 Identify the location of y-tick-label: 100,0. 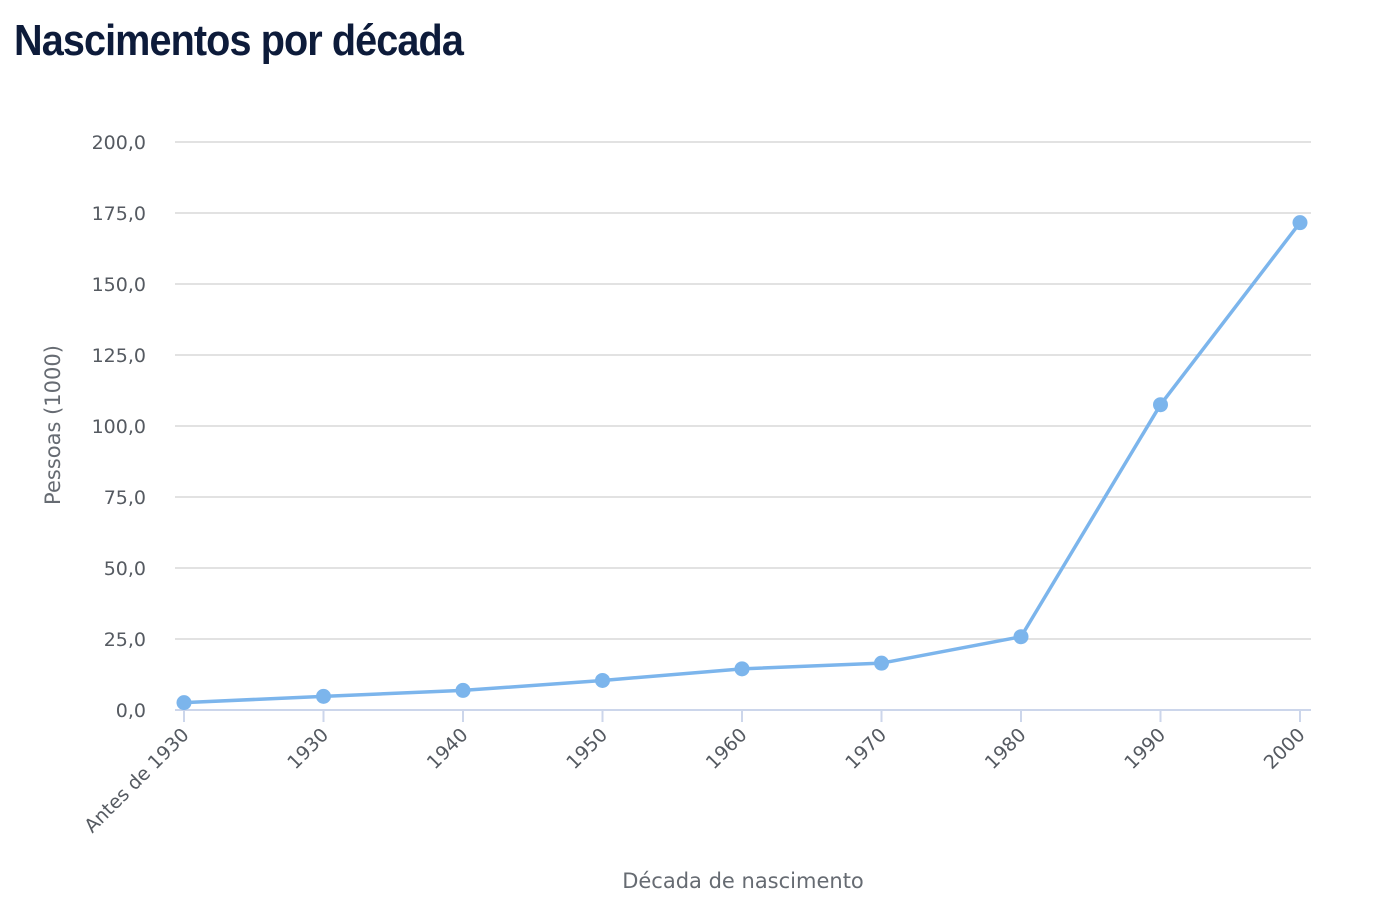
(119, 427).